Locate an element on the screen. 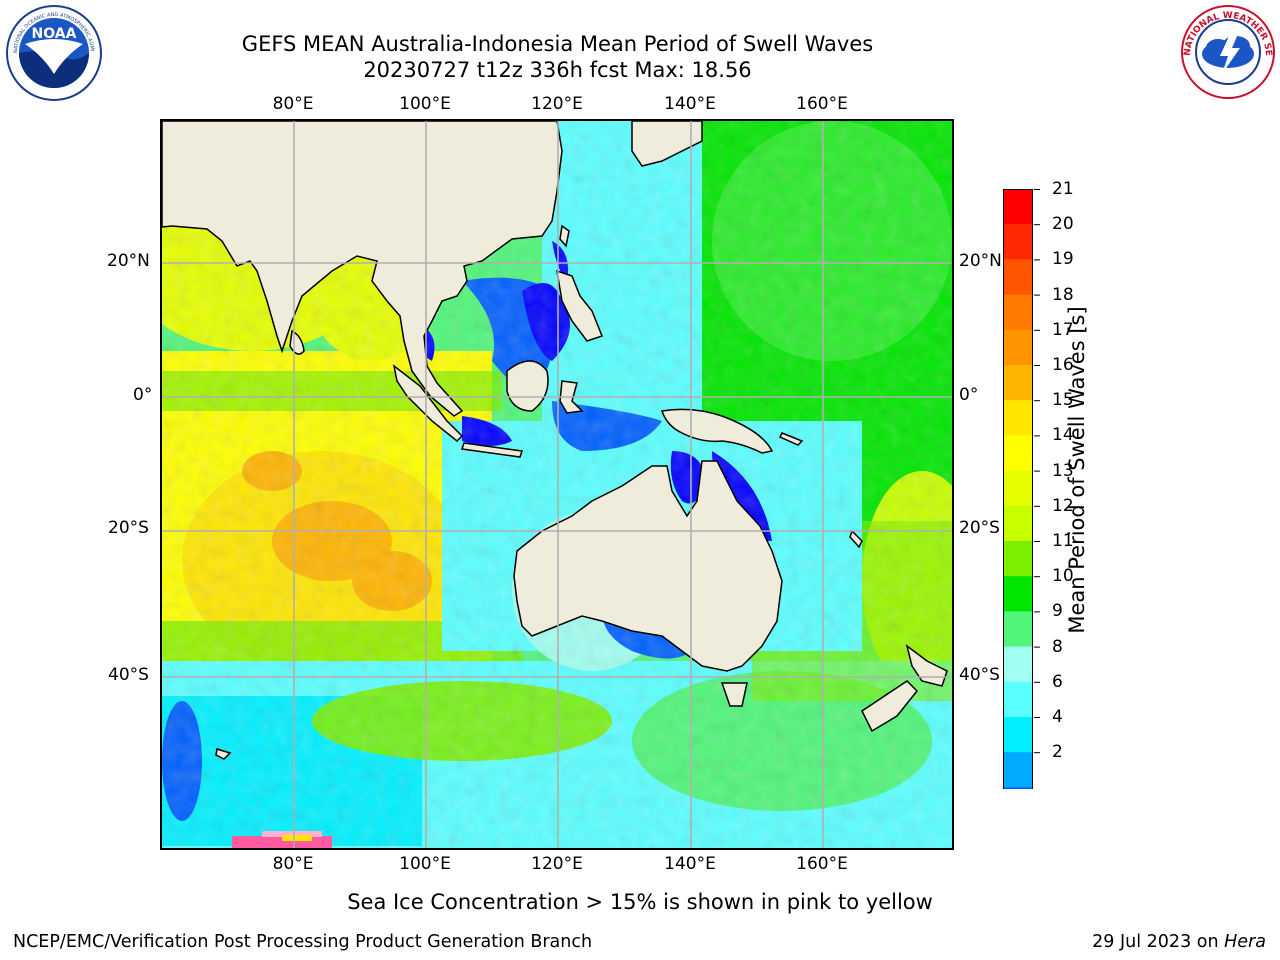 This screenshot has height=960, width=1280. footer-date: 29 Jul 2023 on Hera is located at coordinates (1179, 942).